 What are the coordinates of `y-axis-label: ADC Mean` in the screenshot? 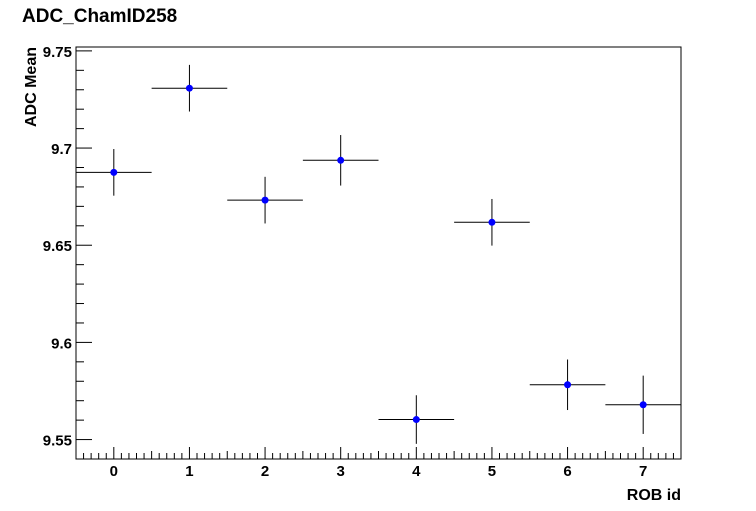 It's located at (31, 87).